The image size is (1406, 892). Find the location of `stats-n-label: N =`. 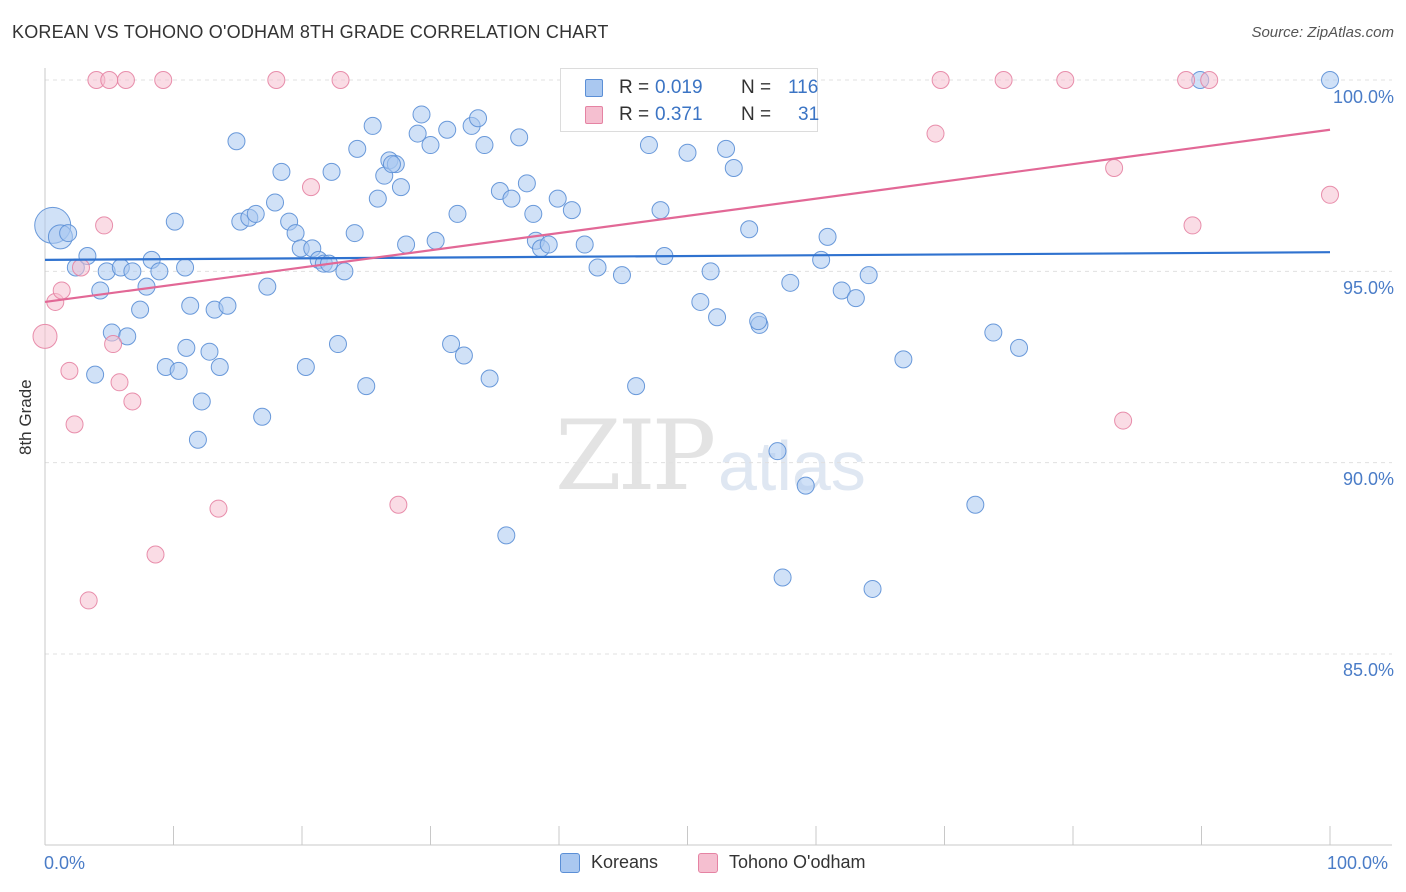

stats-n-label: N = is located at coordinates (756, 114).